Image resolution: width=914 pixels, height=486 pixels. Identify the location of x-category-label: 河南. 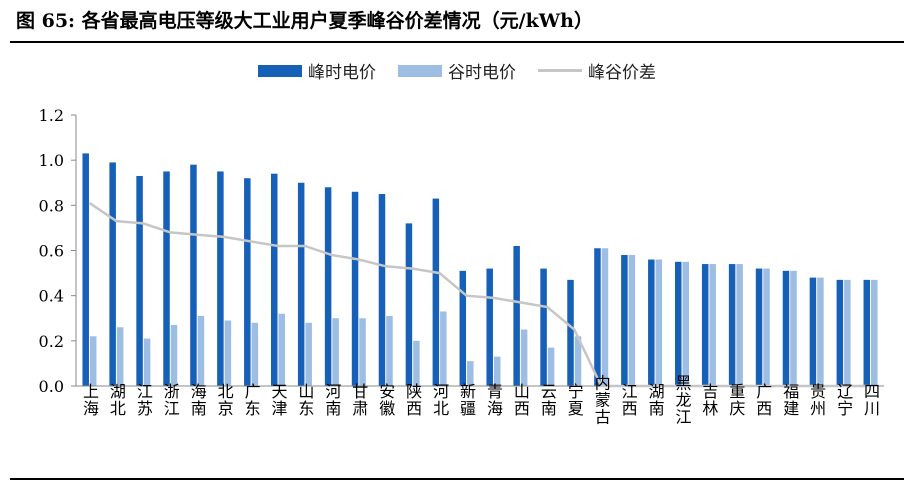
(331, 400).